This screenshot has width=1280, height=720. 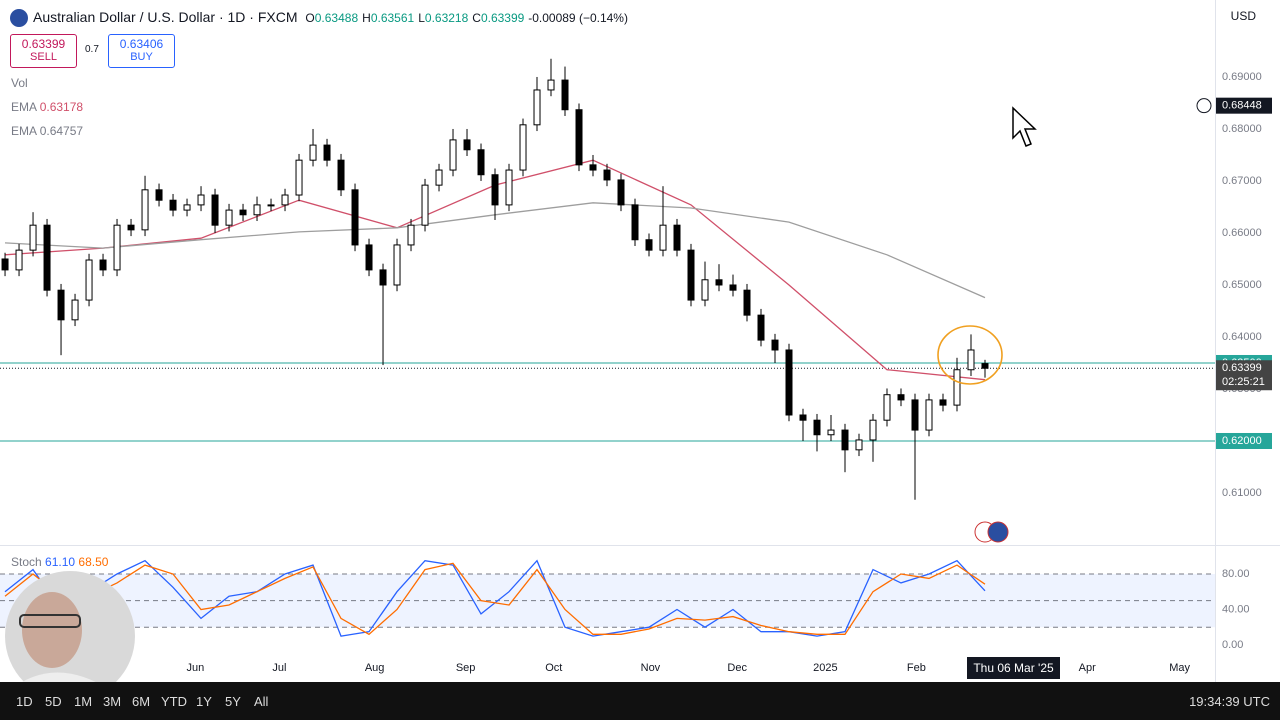 I want to click on level-label: 0.62000, so click(x=1242, y=441).